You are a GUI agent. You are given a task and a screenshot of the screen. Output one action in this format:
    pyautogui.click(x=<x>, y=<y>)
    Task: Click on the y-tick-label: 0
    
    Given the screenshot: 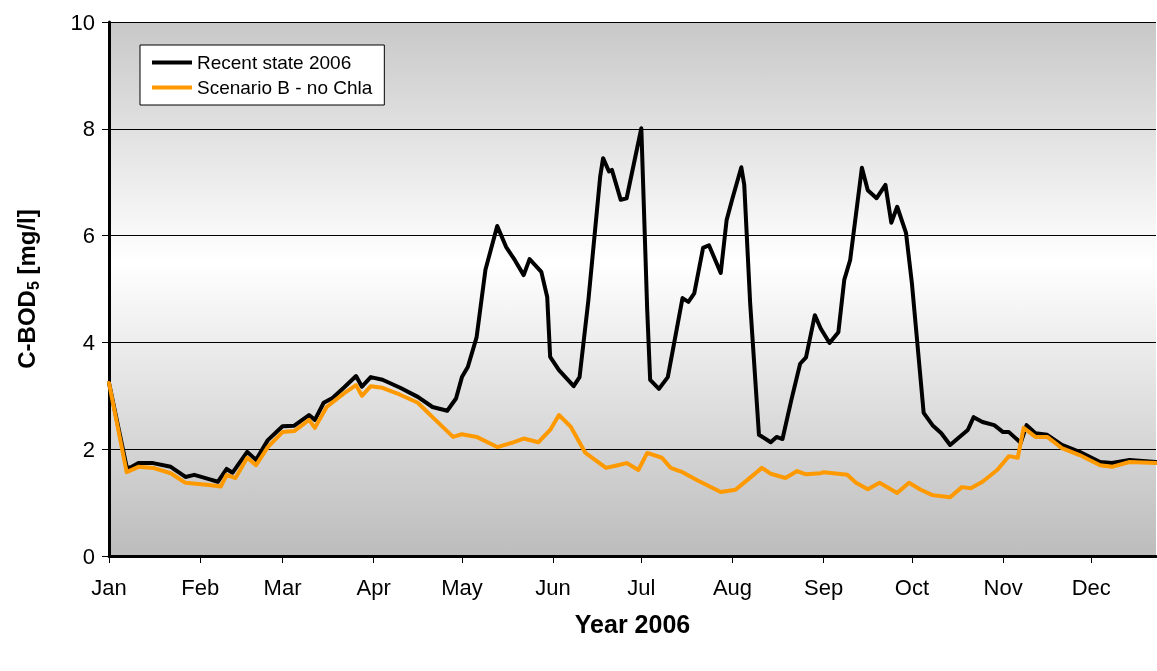 What is the action you would take?
    pyautogui.click(x=88, y=556)
    